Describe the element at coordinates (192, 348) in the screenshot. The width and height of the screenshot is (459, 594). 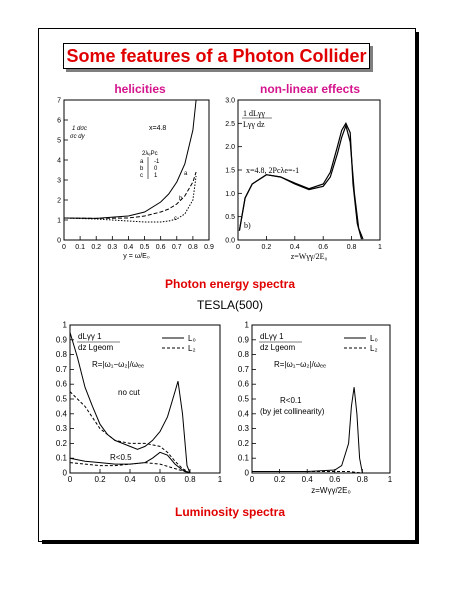
I see `legend-label-L2: L₂` at that location.